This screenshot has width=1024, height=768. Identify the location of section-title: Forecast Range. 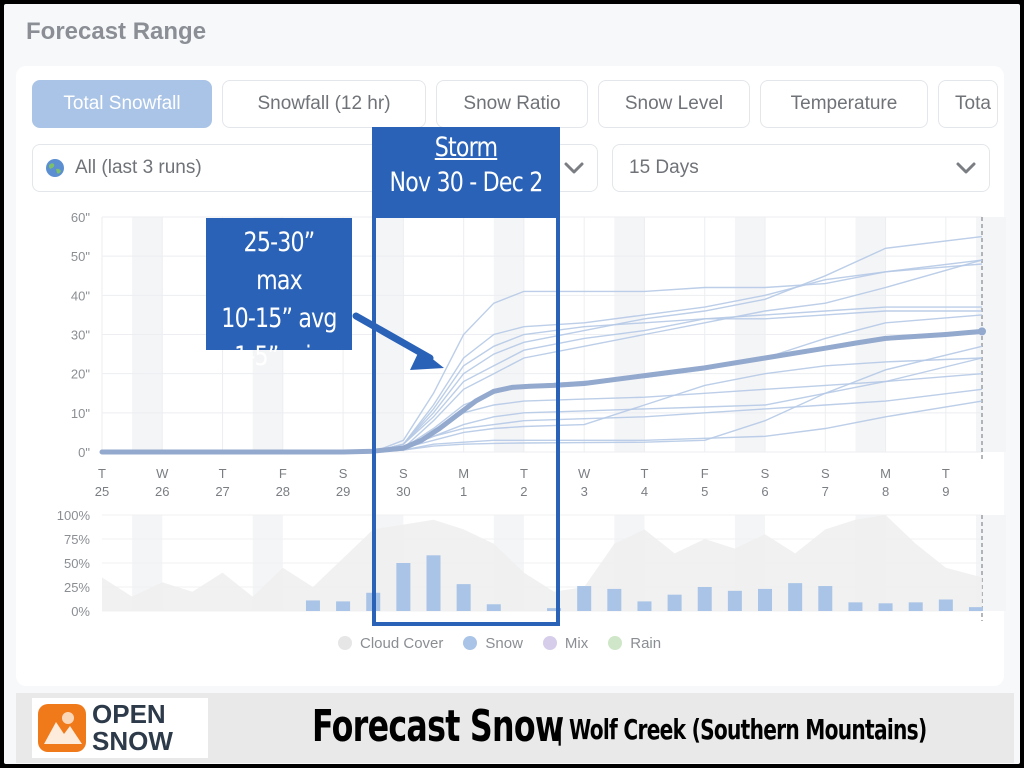
(116, 31).